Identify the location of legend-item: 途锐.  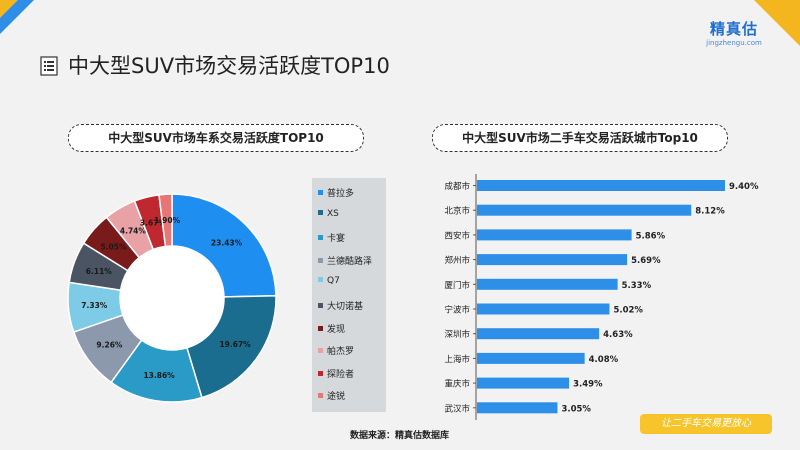
(331, 395).